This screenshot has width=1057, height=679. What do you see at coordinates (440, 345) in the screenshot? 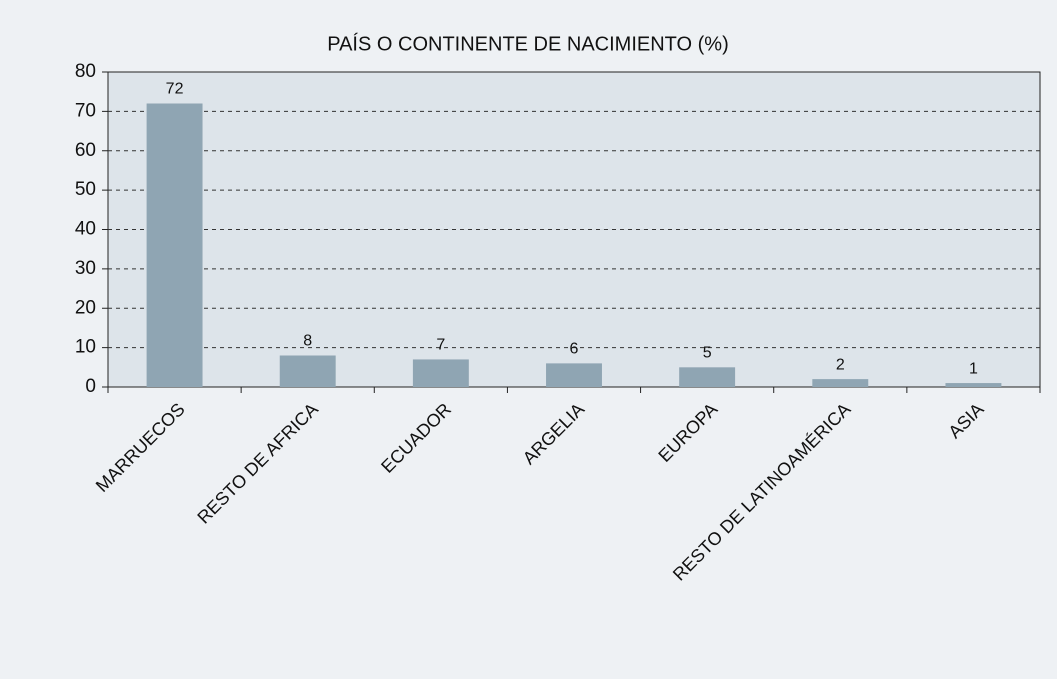
I see `value-label: 7` at bounding box center [440, 345].